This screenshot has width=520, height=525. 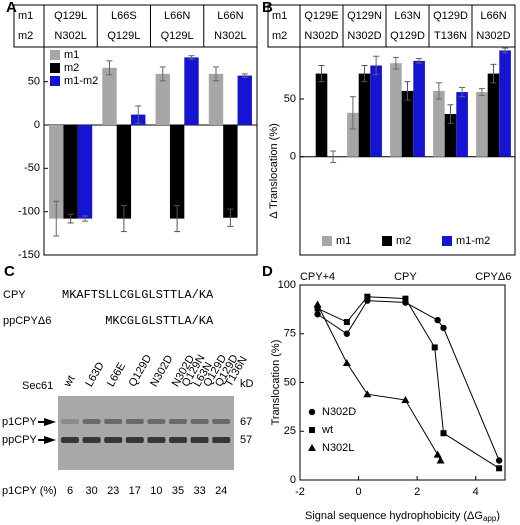 I want to click on sequence-name: ppCPYΔ6, so click(x=27, y=321).